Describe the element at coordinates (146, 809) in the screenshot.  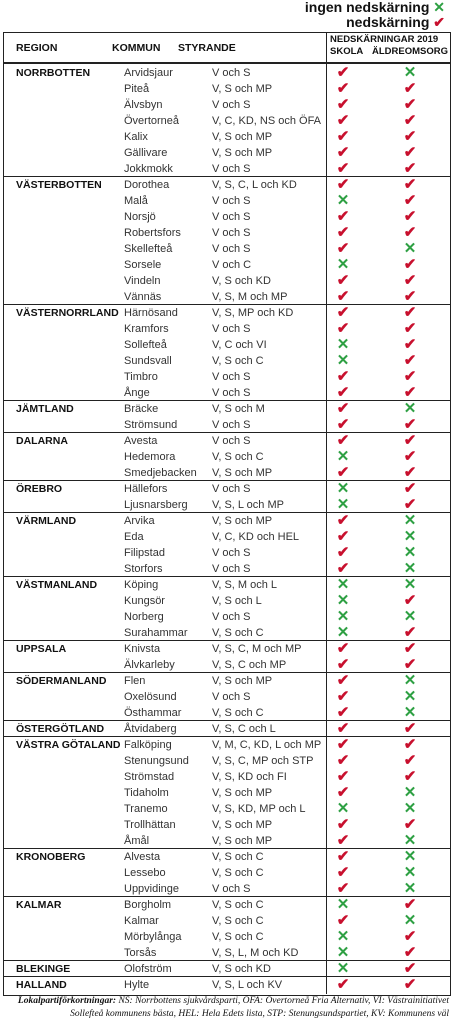
I see `kommun: Tranemo` at that location.